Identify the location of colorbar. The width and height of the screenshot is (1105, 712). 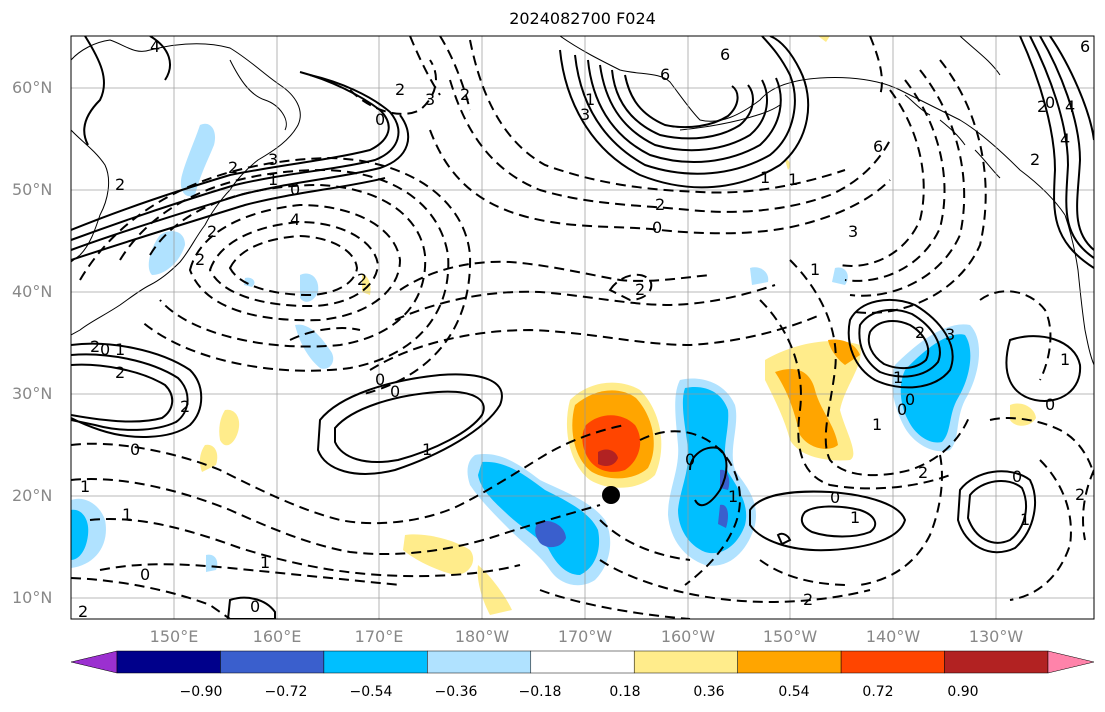
(582, 662).